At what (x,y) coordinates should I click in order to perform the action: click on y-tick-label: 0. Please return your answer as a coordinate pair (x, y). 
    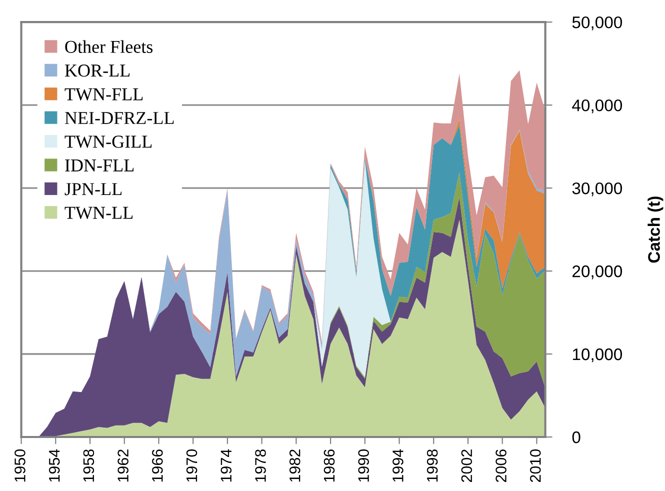
    Looking at the image, I should click on (576, 437).